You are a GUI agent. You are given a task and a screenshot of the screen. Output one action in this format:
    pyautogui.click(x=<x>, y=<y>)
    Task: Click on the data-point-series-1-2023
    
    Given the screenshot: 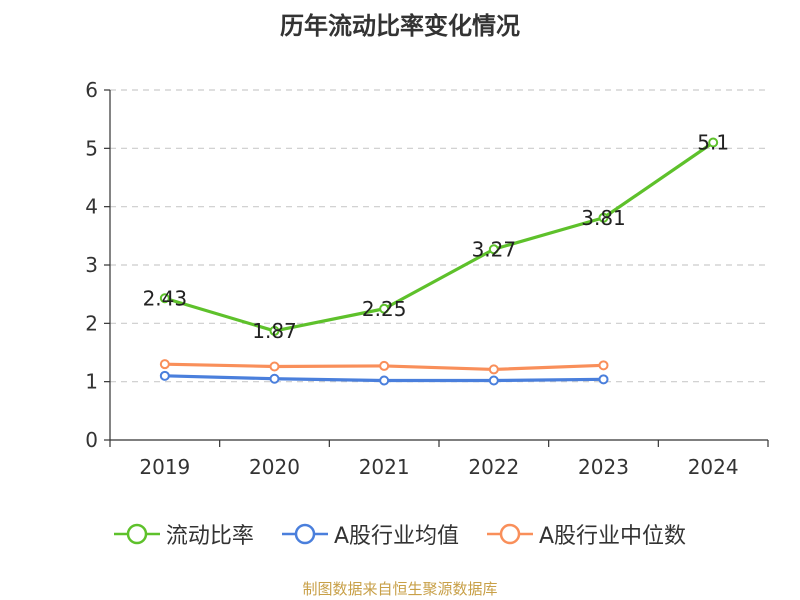 What is the action you would take?
    pyautogui.click(x=603, y=217)
    